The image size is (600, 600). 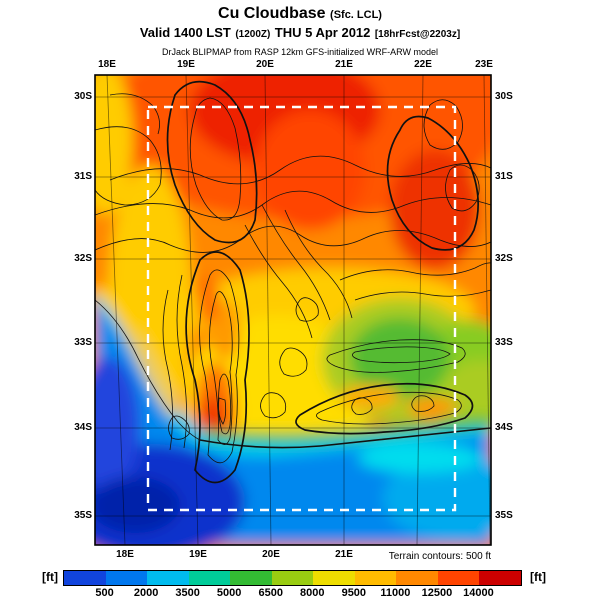 What do you see at coordinates (417, 34) in the screenshot?
I see `forecast-hour-text: [18hrFcst@2203z]` at bounding box center [417, 34].